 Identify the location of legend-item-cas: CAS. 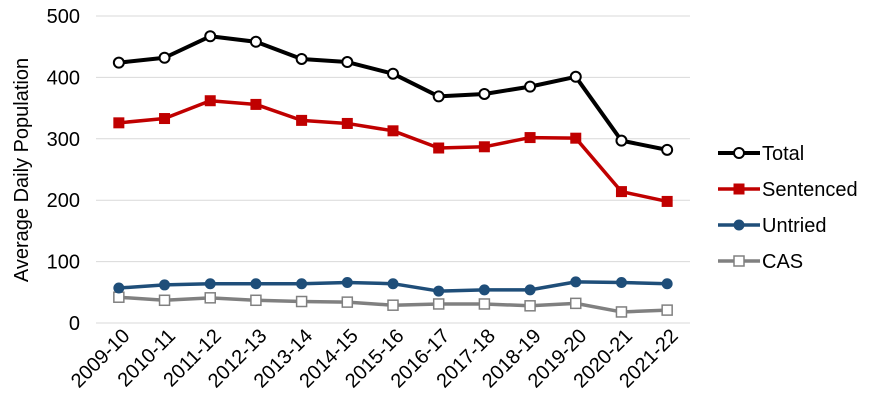
(760, 262).